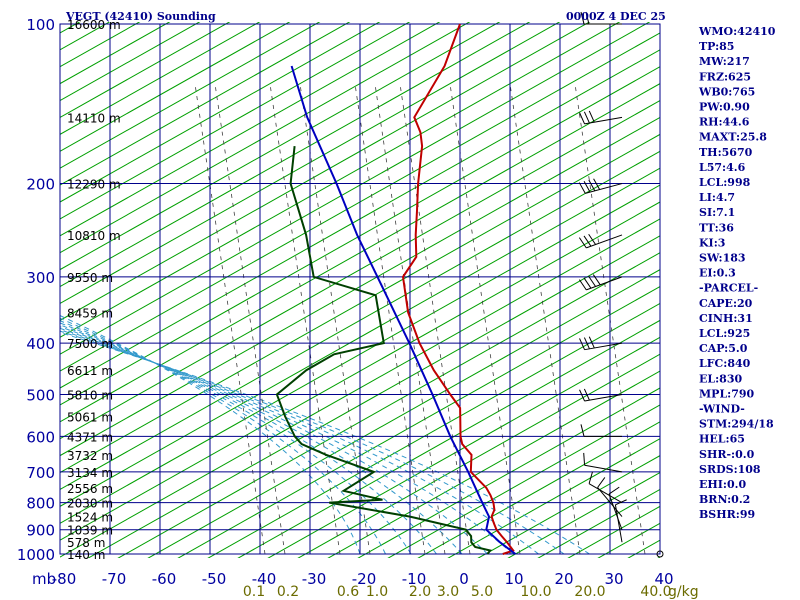 The width and height of the screenshot is (800, 600). I want to click on temperature-profile, so click(458, 289).